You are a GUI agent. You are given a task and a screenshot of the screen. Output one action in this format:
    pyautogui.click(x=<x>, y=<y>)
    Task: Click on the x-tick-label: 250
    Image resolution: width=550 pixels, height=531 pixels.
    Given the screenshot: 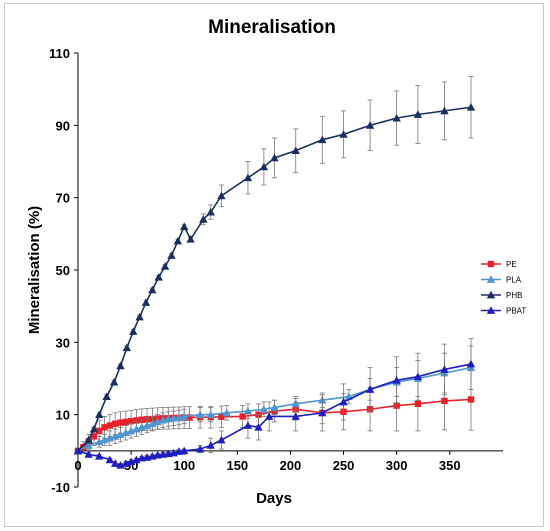 What is the action you would take?
    pyautogui.click(x=344, y=465)
    